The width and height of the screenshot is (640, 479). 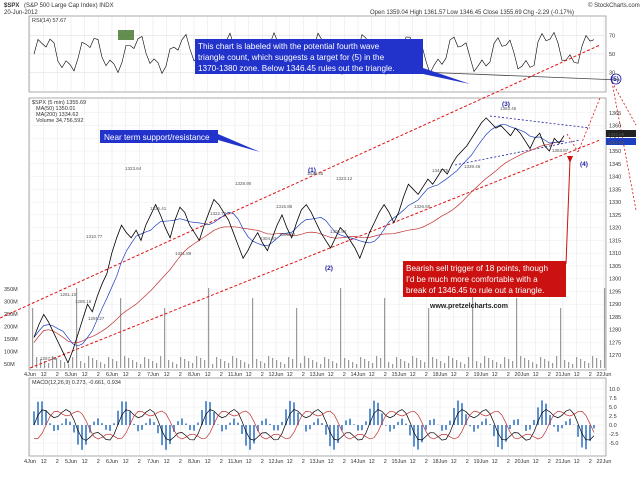 I want to click on price-tick-label: 1335, so click(x=615, y=190).